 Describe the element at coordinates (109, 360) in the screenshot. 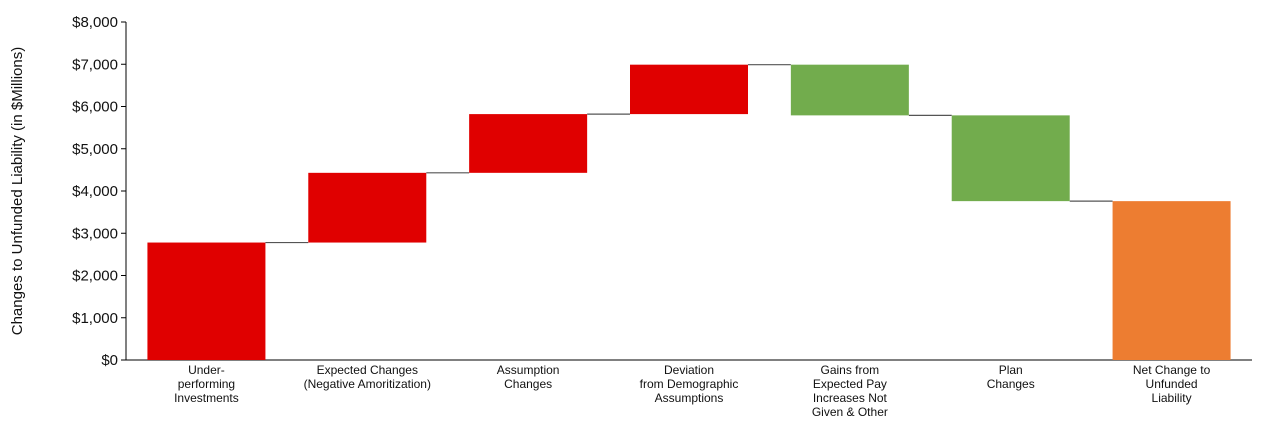

I see `y-tick-label: $0` at that location.